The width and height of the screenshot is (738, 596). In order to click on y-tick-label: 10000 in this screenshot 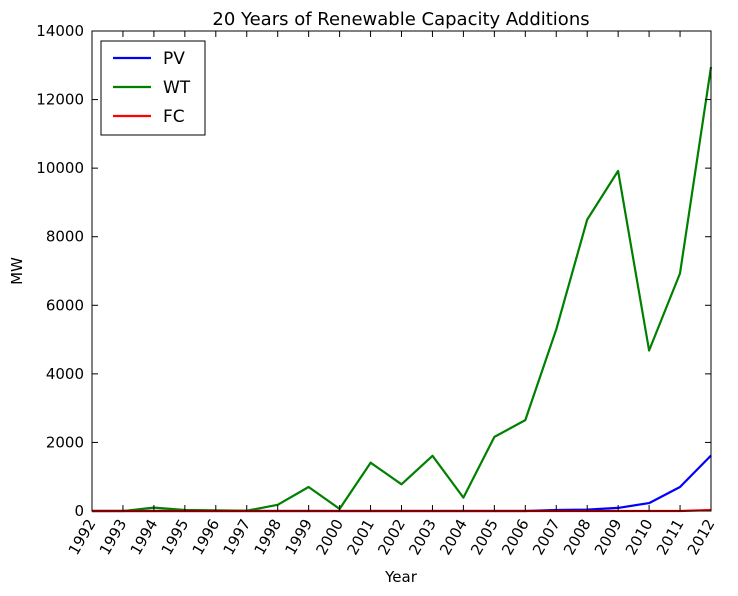, I will do `click(60, 168)`.